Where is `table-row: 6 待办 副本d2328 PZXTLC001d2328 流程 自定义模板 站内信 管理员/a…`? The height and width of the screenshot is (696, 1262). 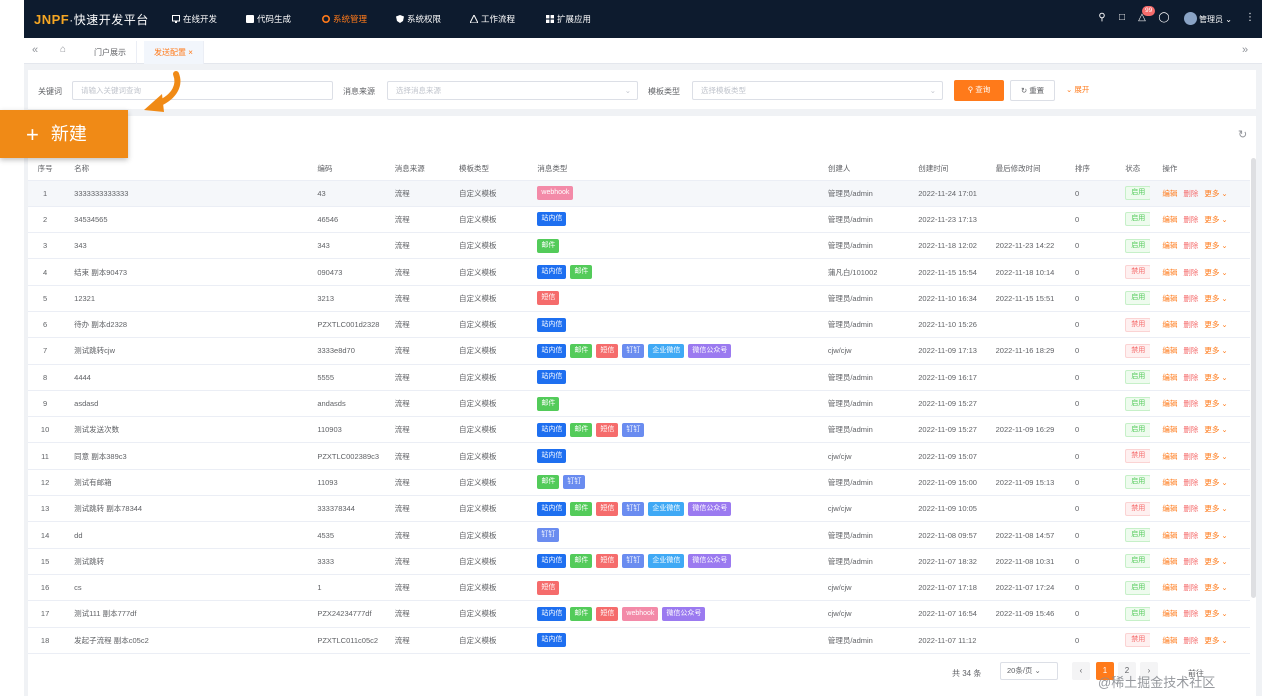
table-row: 6 待办 副本d2328 PZXTLC001d2328 流程 自定义模板 站内信 管理员/a… is located at coordinates (639, 325).